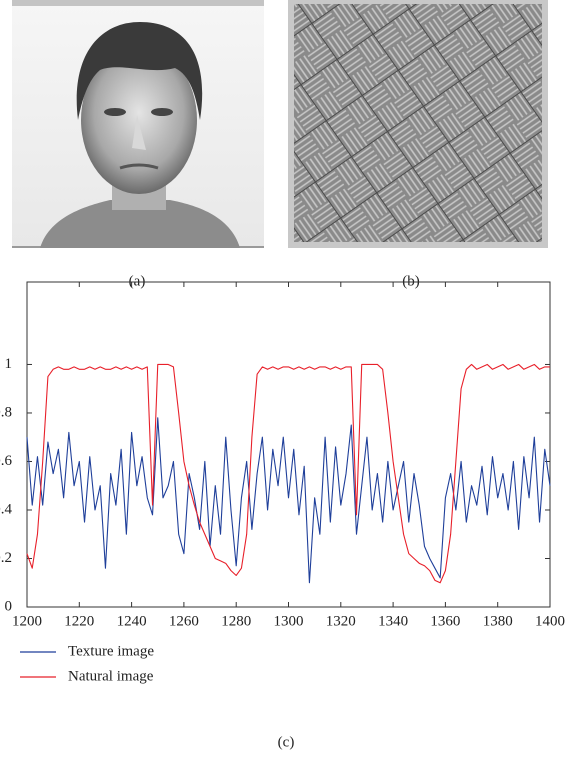 This screenshot has height=768, width=586. What do you see at coordinates (79, 621) in the screenshot?
I see `x-tick-label: 1220` at bounding box center [79, 621].